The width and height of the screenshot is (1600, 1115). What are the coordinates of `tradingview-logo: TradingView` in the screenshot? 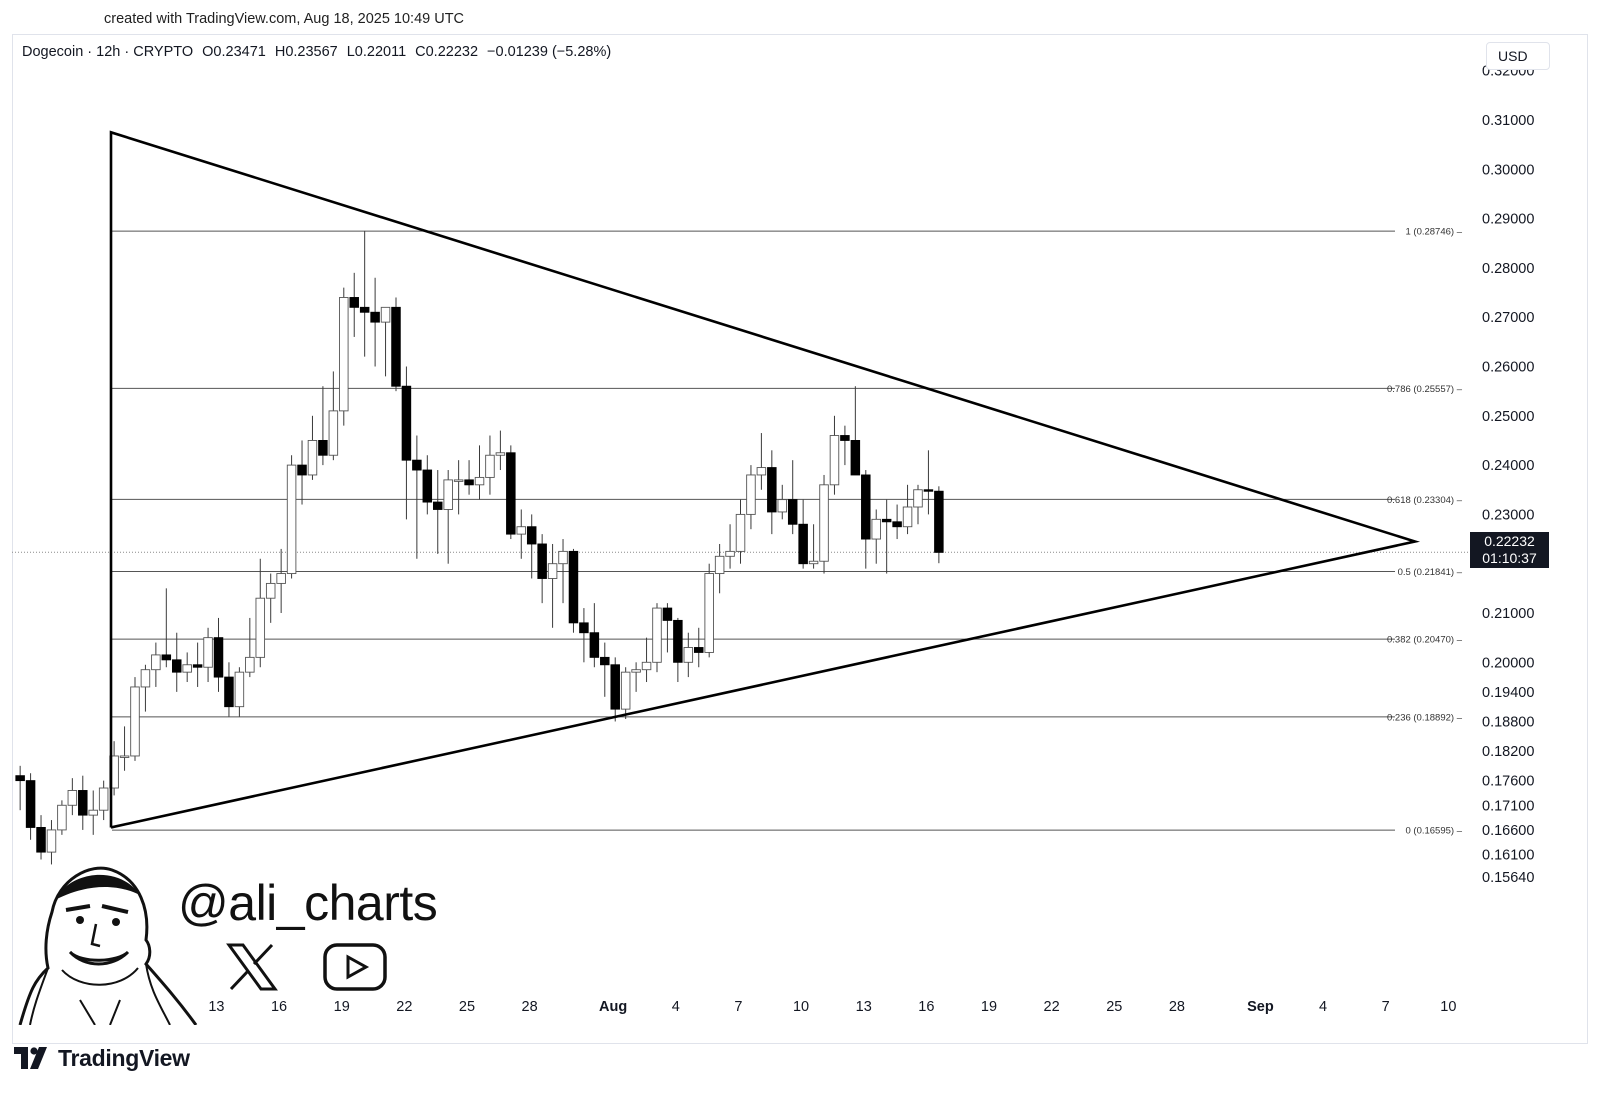 It's located at (102, 1058).